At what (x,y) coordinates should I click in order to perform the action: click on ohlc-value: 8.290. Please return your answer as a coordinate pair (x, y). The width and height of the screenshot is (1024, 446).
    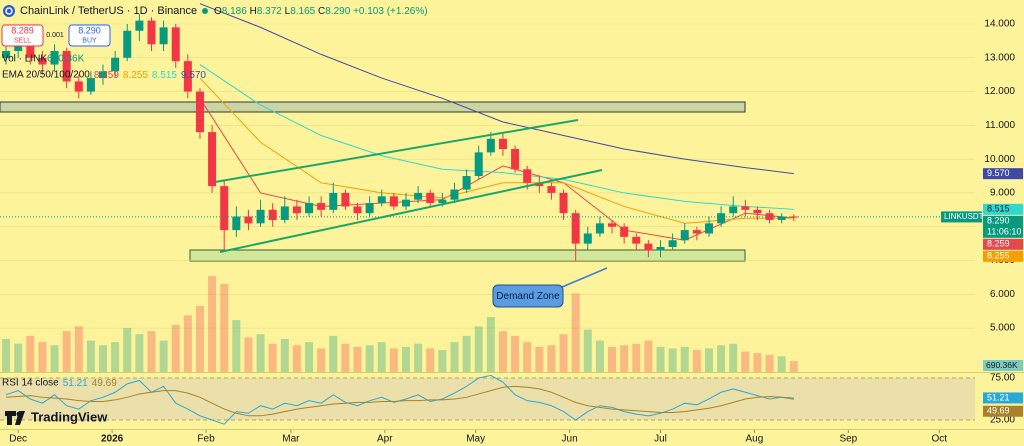
    Looking at the image, I should click on (337, 11).